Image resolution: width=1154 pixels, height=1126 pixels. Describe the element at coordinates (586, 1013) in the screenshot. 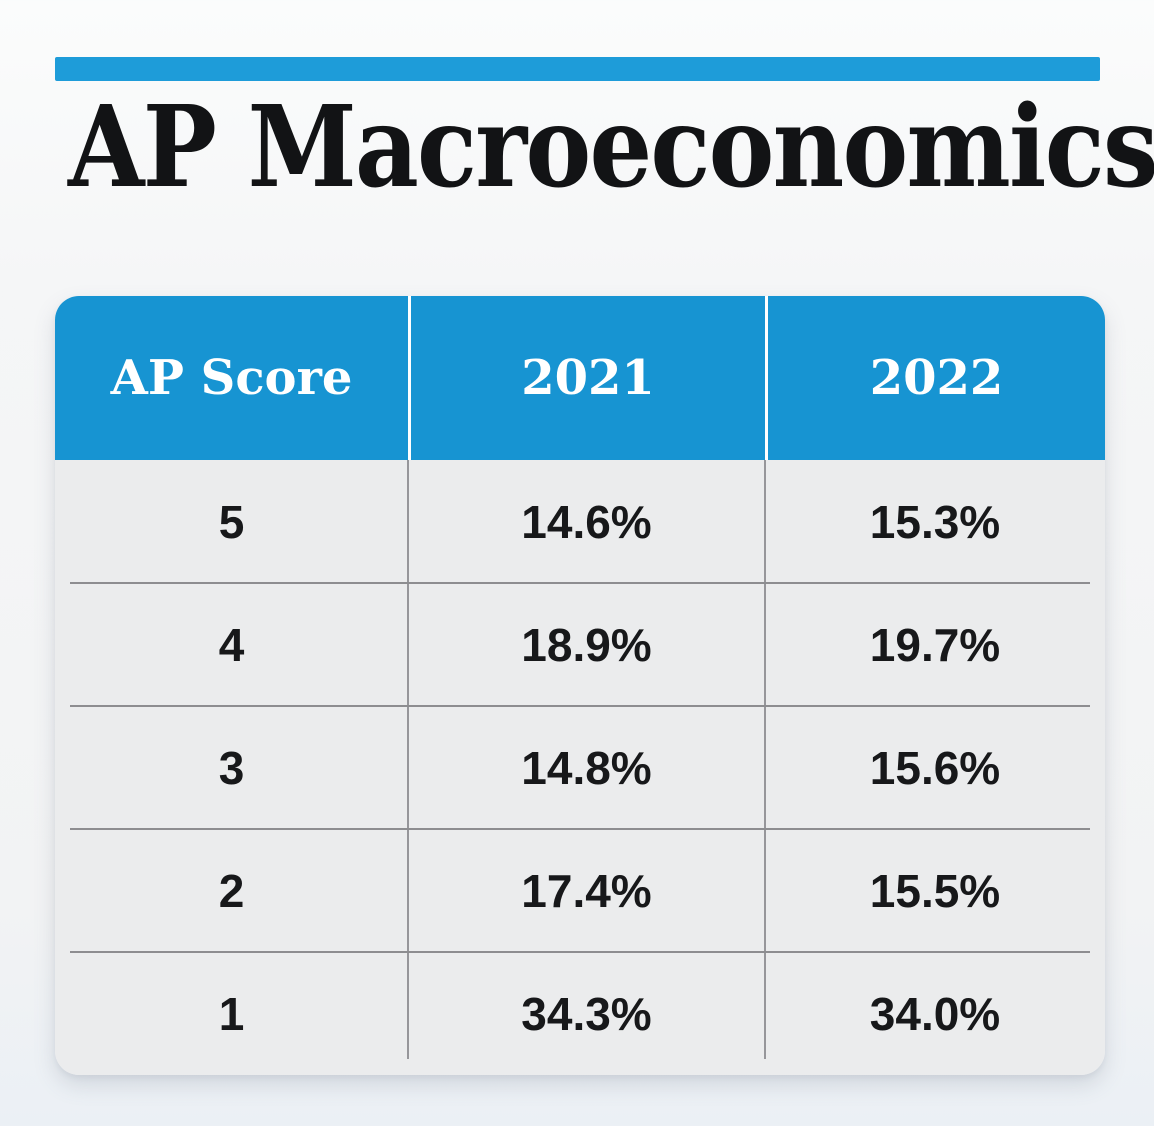

I see `value-cell-2021: 34.3%` at that location.